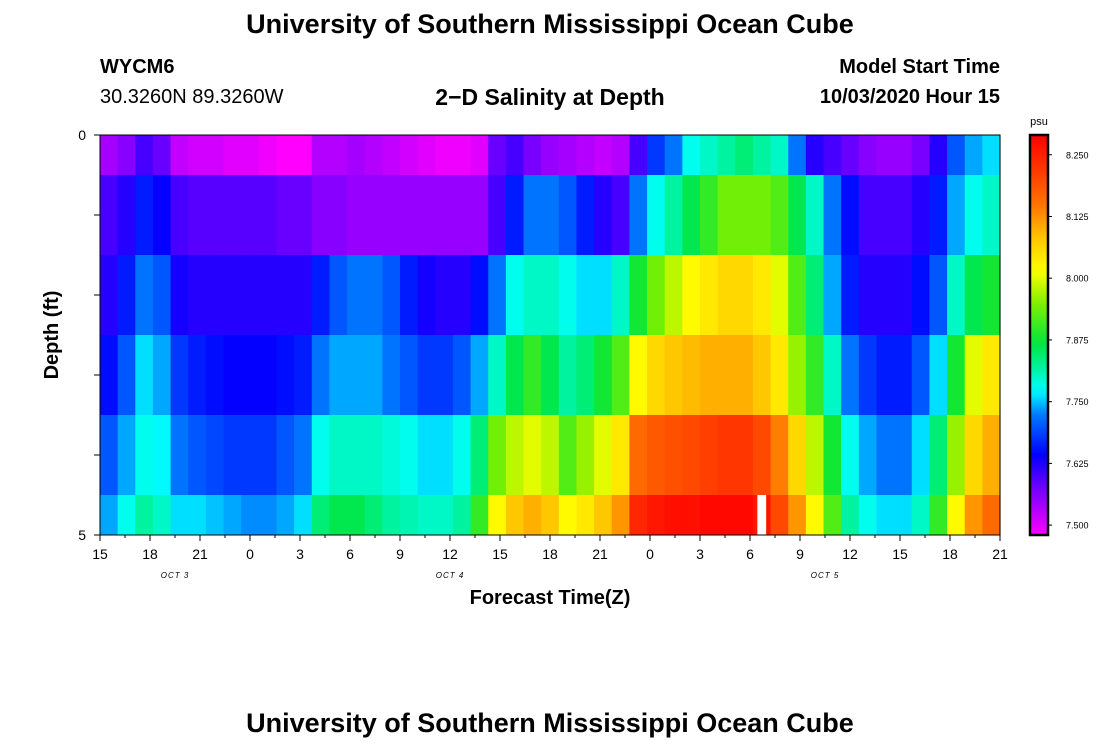  I want to click on model-start-time: 10/03/2020 Hour 15, so click(909, 97).